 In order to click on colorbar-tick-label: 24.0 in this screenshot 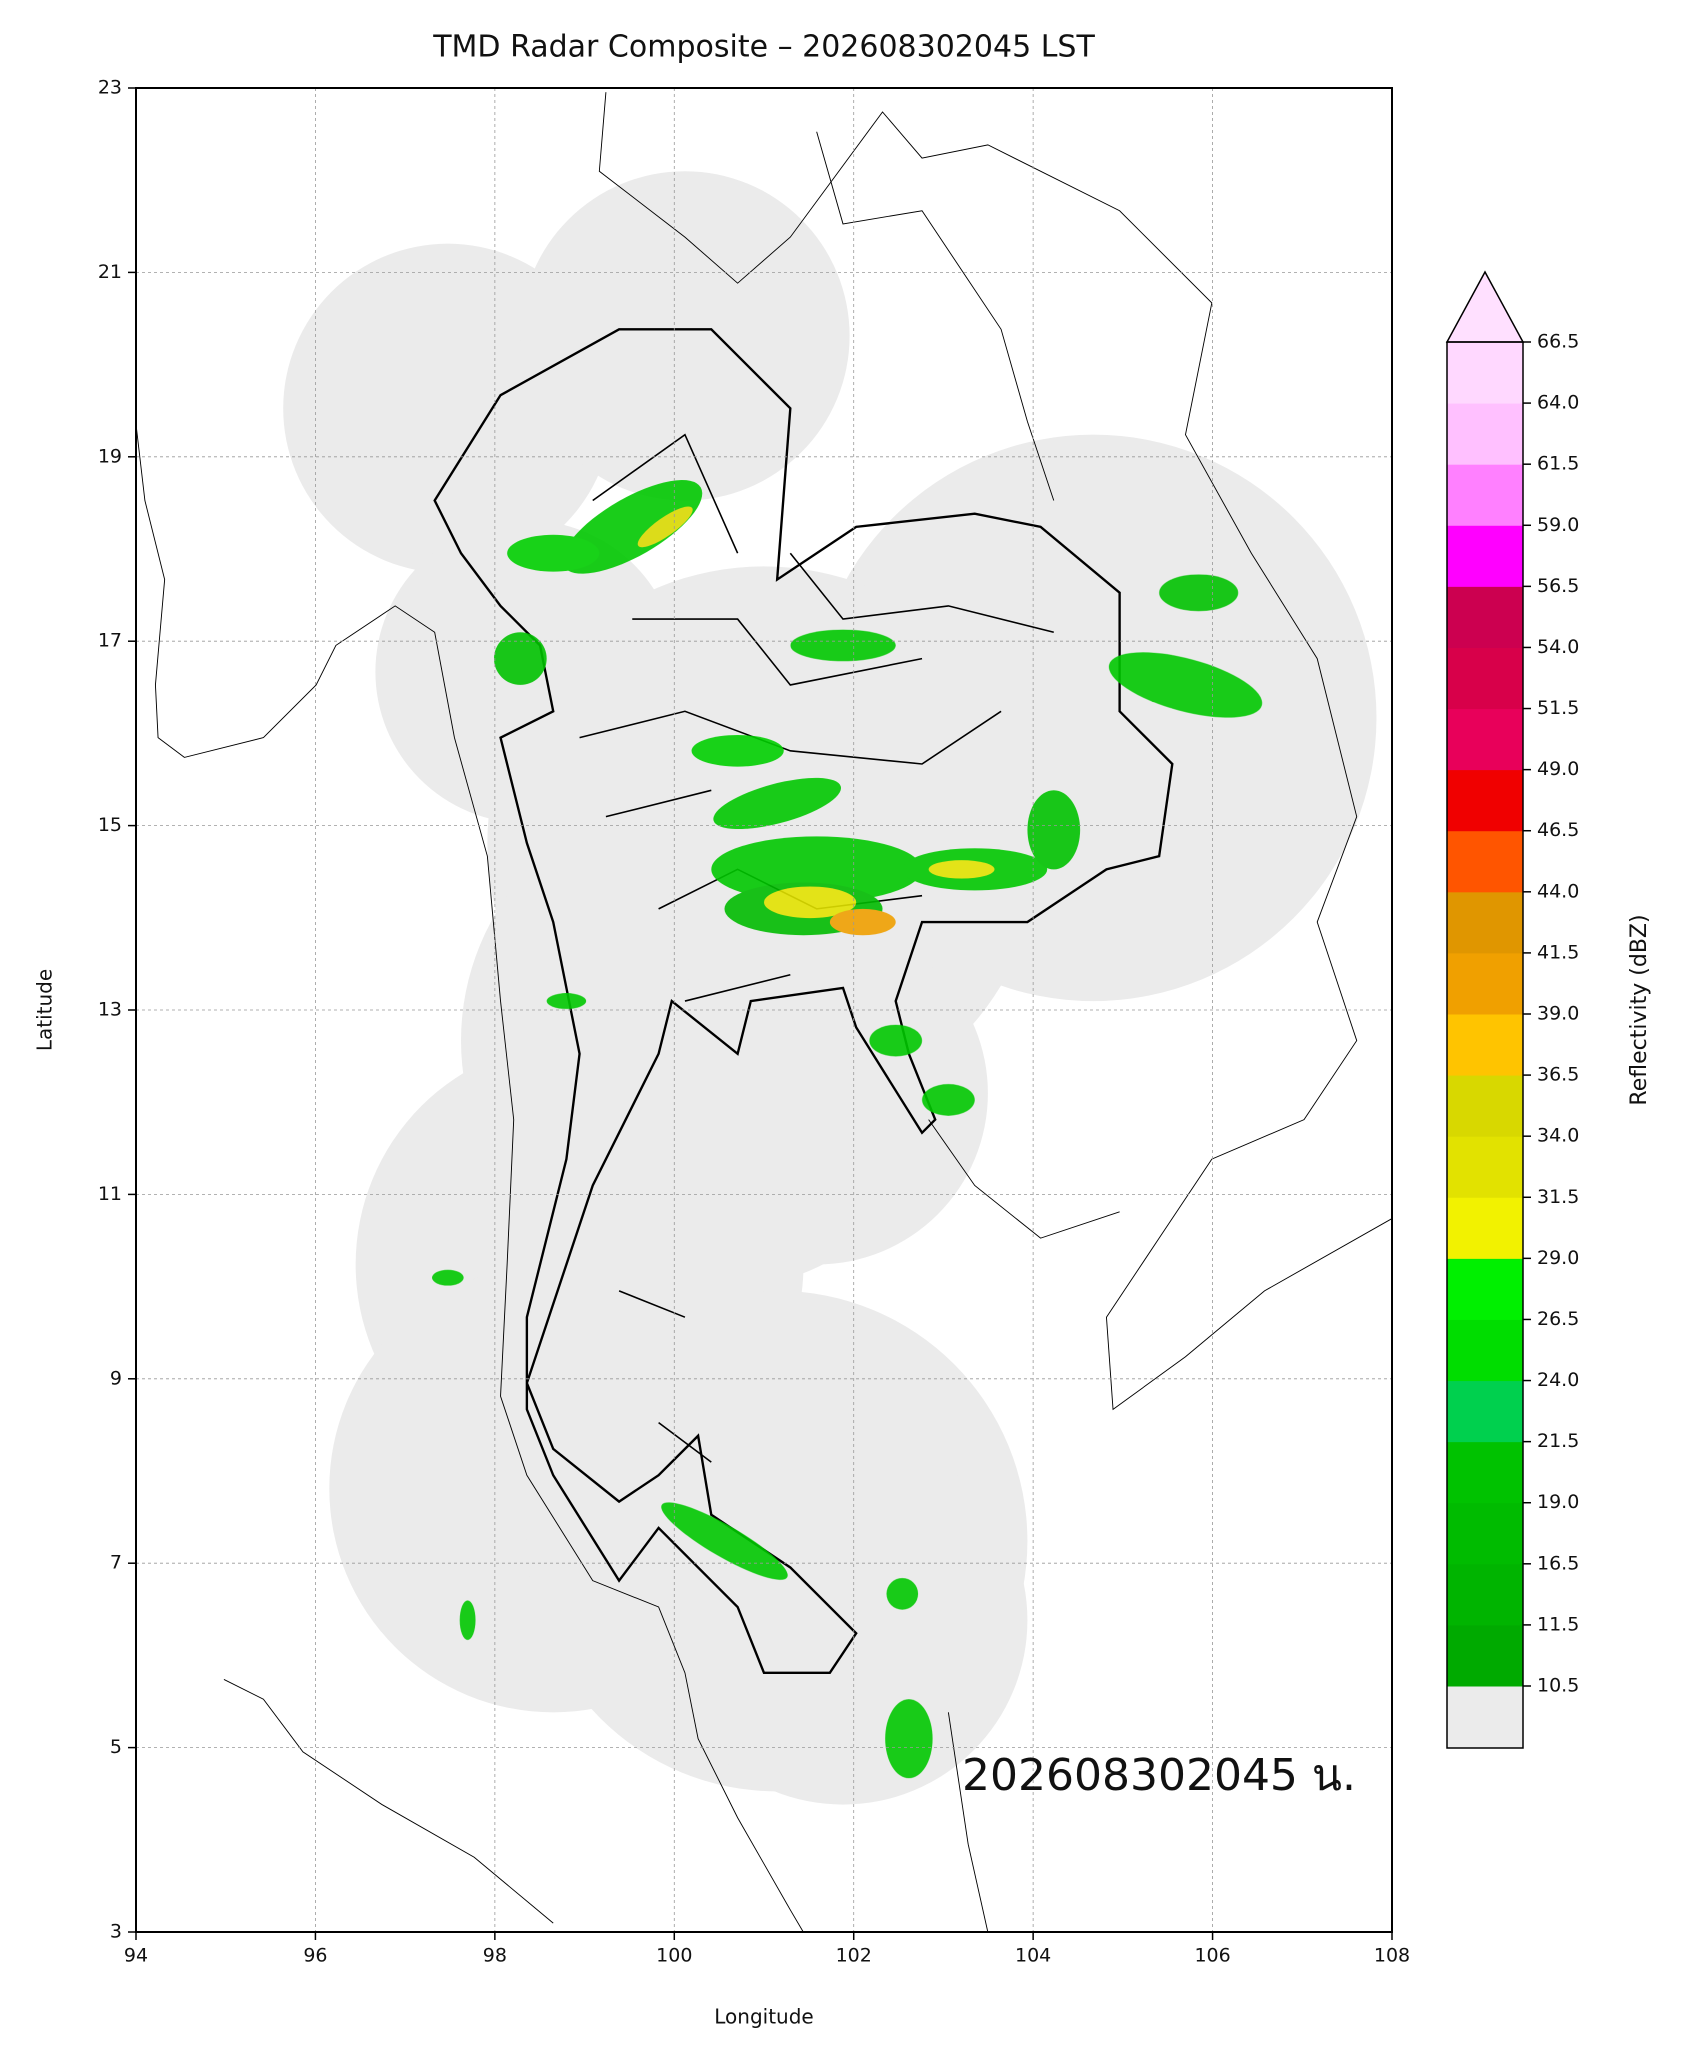, I will do `click(1558, 1380)`.